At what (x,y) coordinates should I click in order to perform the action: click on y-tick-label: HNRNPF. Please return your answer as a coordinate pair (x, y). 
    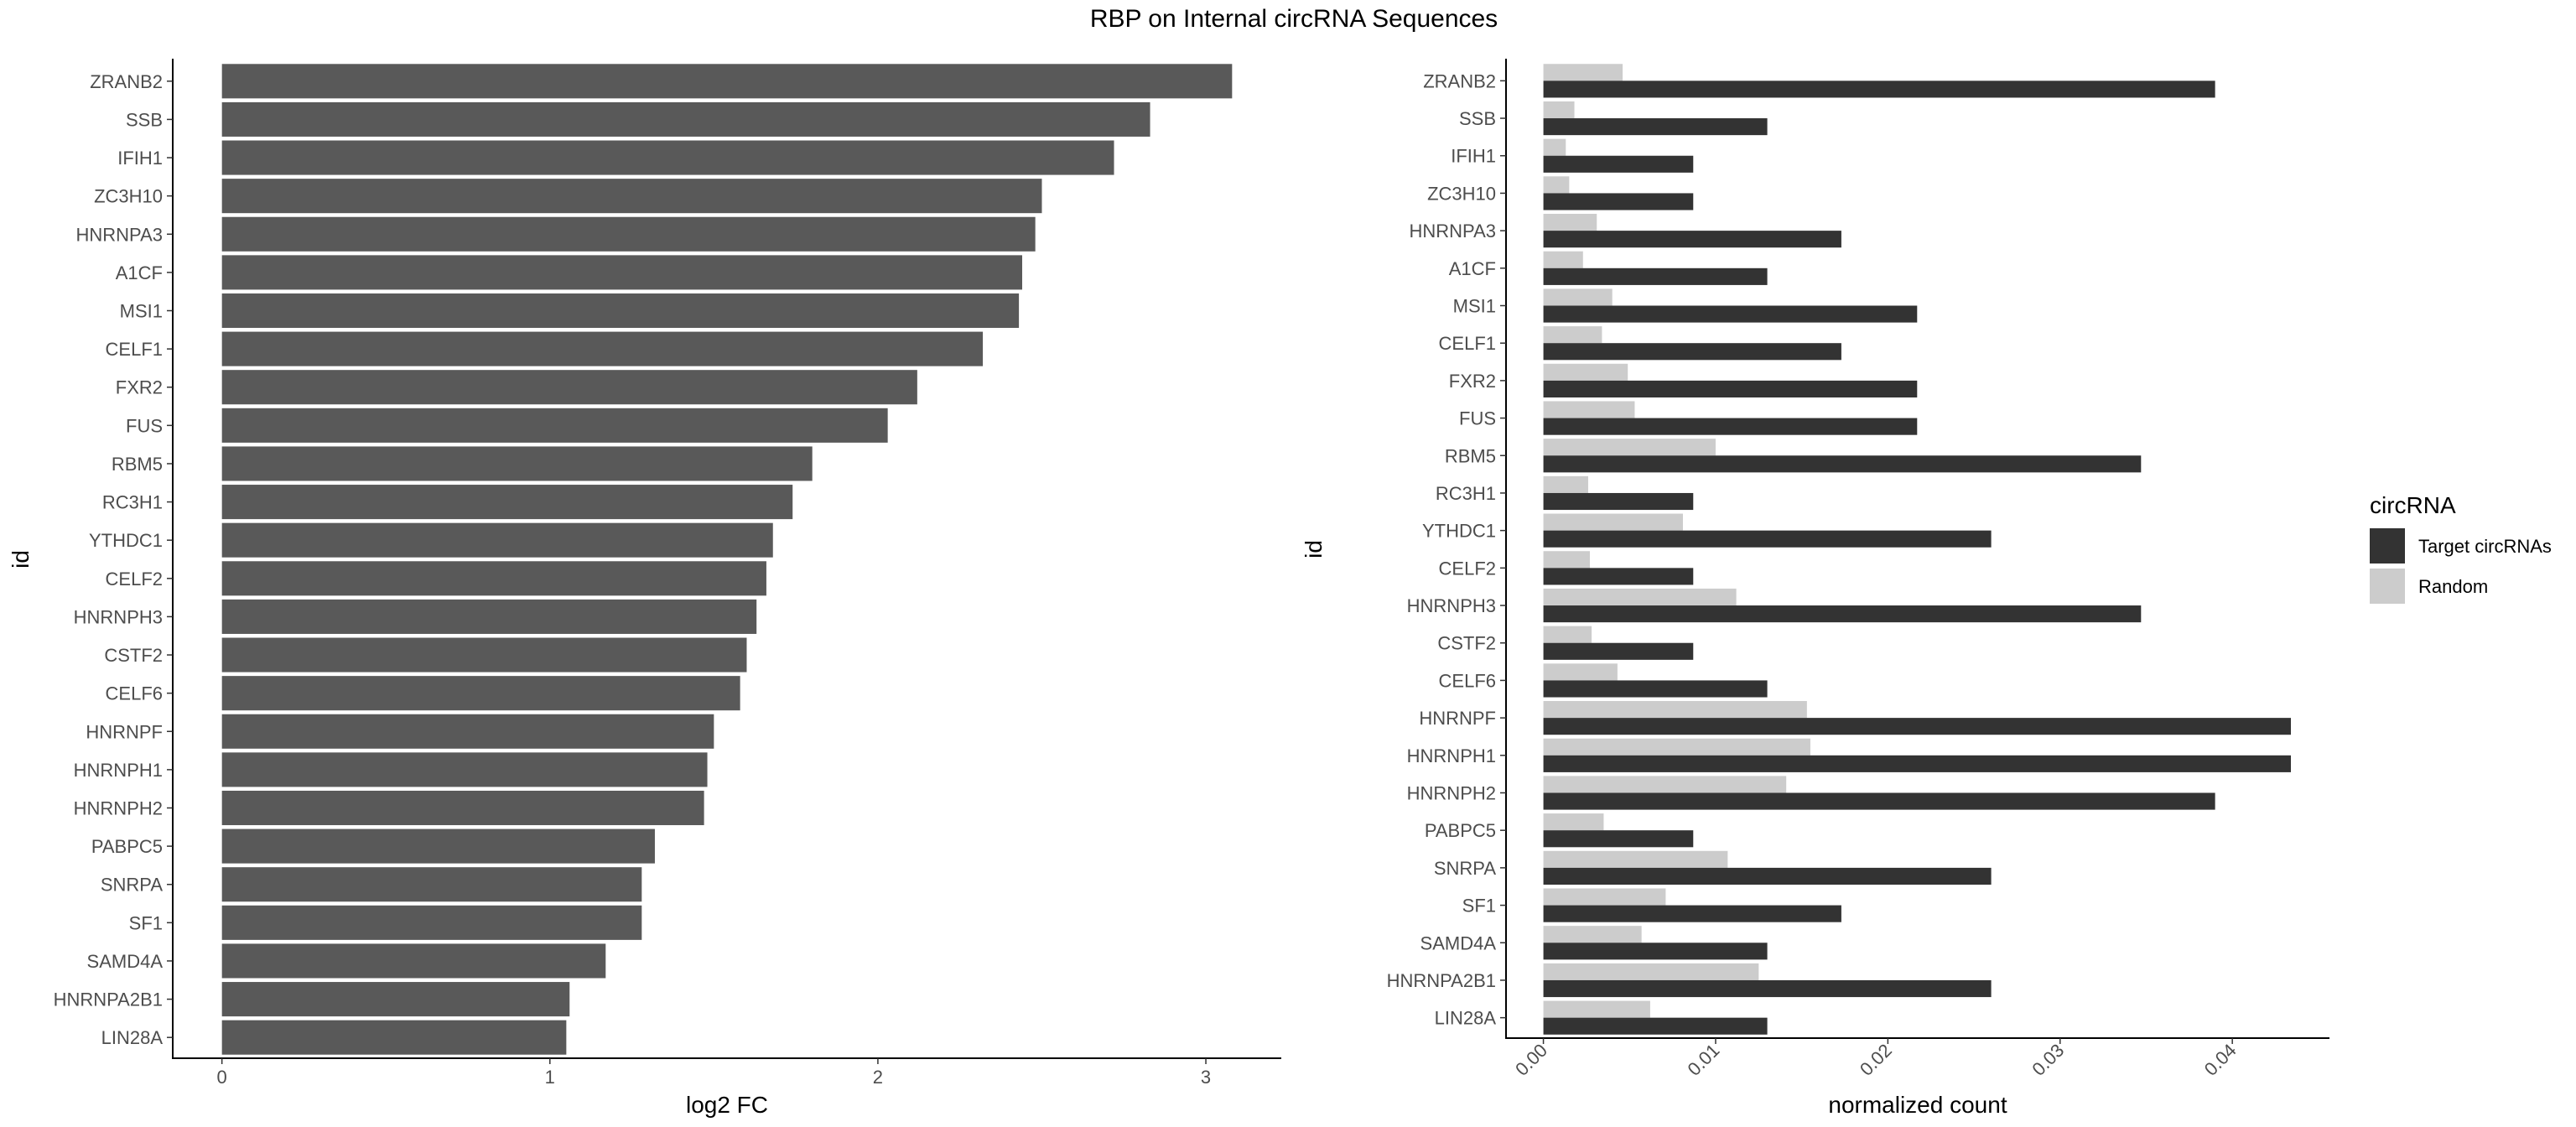
    Looking at the image, I should click on (124, 731).